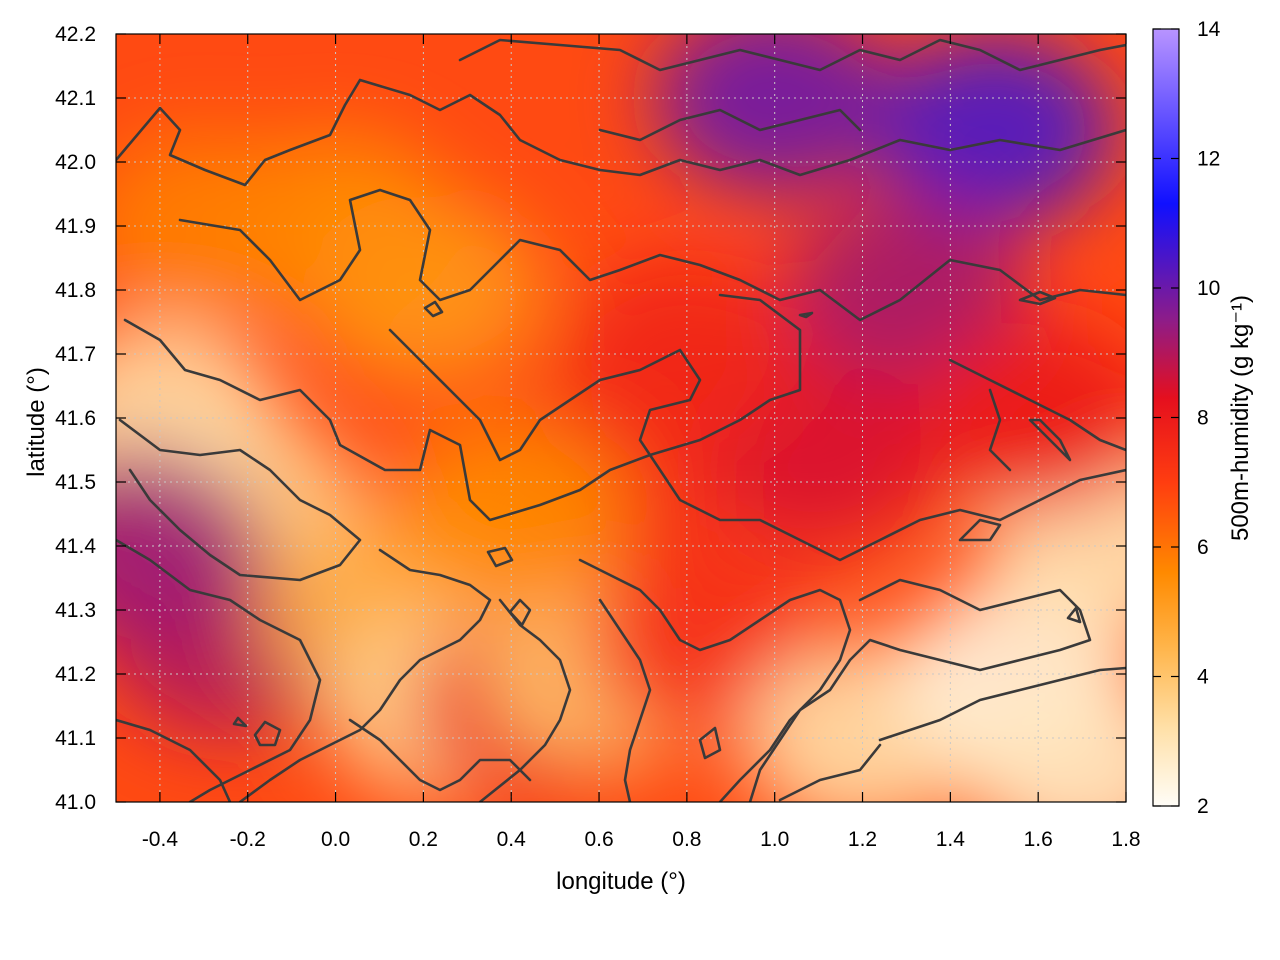  Describe the element at coordinates (1209, 29) in the screenshot. I see `colorbar-tick-label: 14` at that location.